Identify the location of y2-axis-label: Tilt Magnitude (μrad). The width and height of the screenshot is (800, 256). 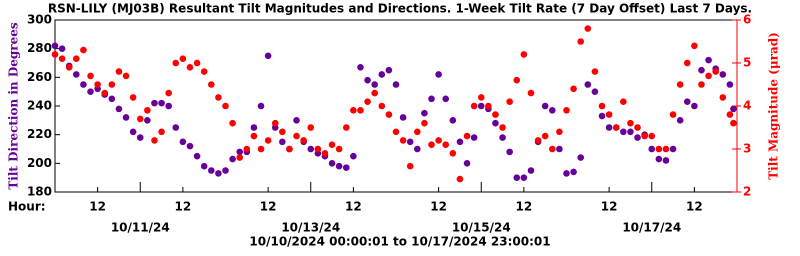
(774, 106).